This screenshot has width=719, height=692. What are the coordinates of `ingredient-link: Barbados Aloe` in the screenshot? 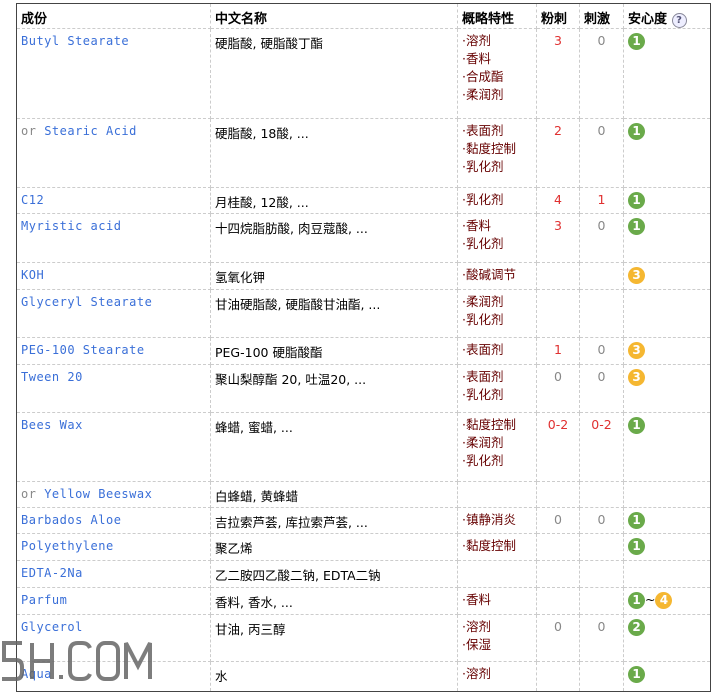 It's located at (71, 520).